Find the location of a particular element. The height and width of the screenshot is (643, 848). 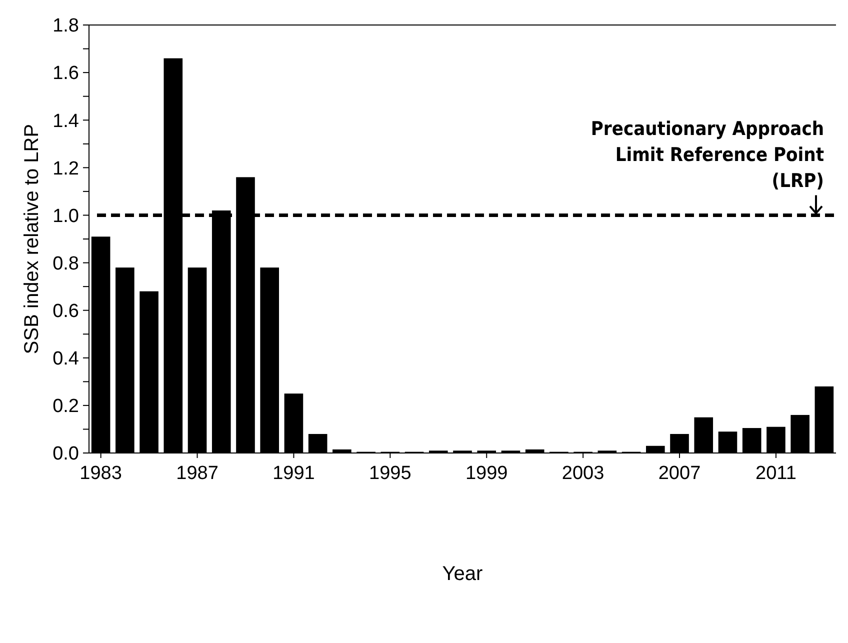

y-tick-label: 0.0 is located at coordinates (65, 454).